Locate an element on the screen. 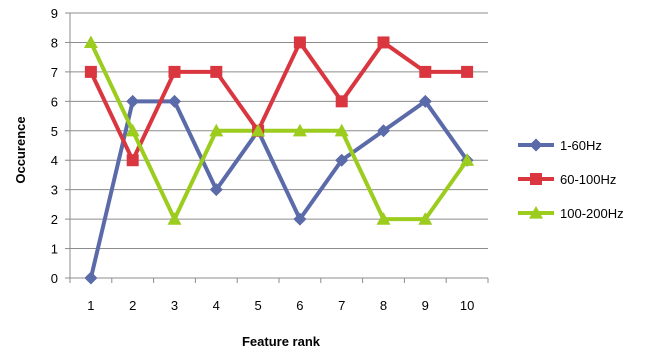 This screenshot has height=354, width=657. x-tick-label: 5 is located at coordinates (257, 305).